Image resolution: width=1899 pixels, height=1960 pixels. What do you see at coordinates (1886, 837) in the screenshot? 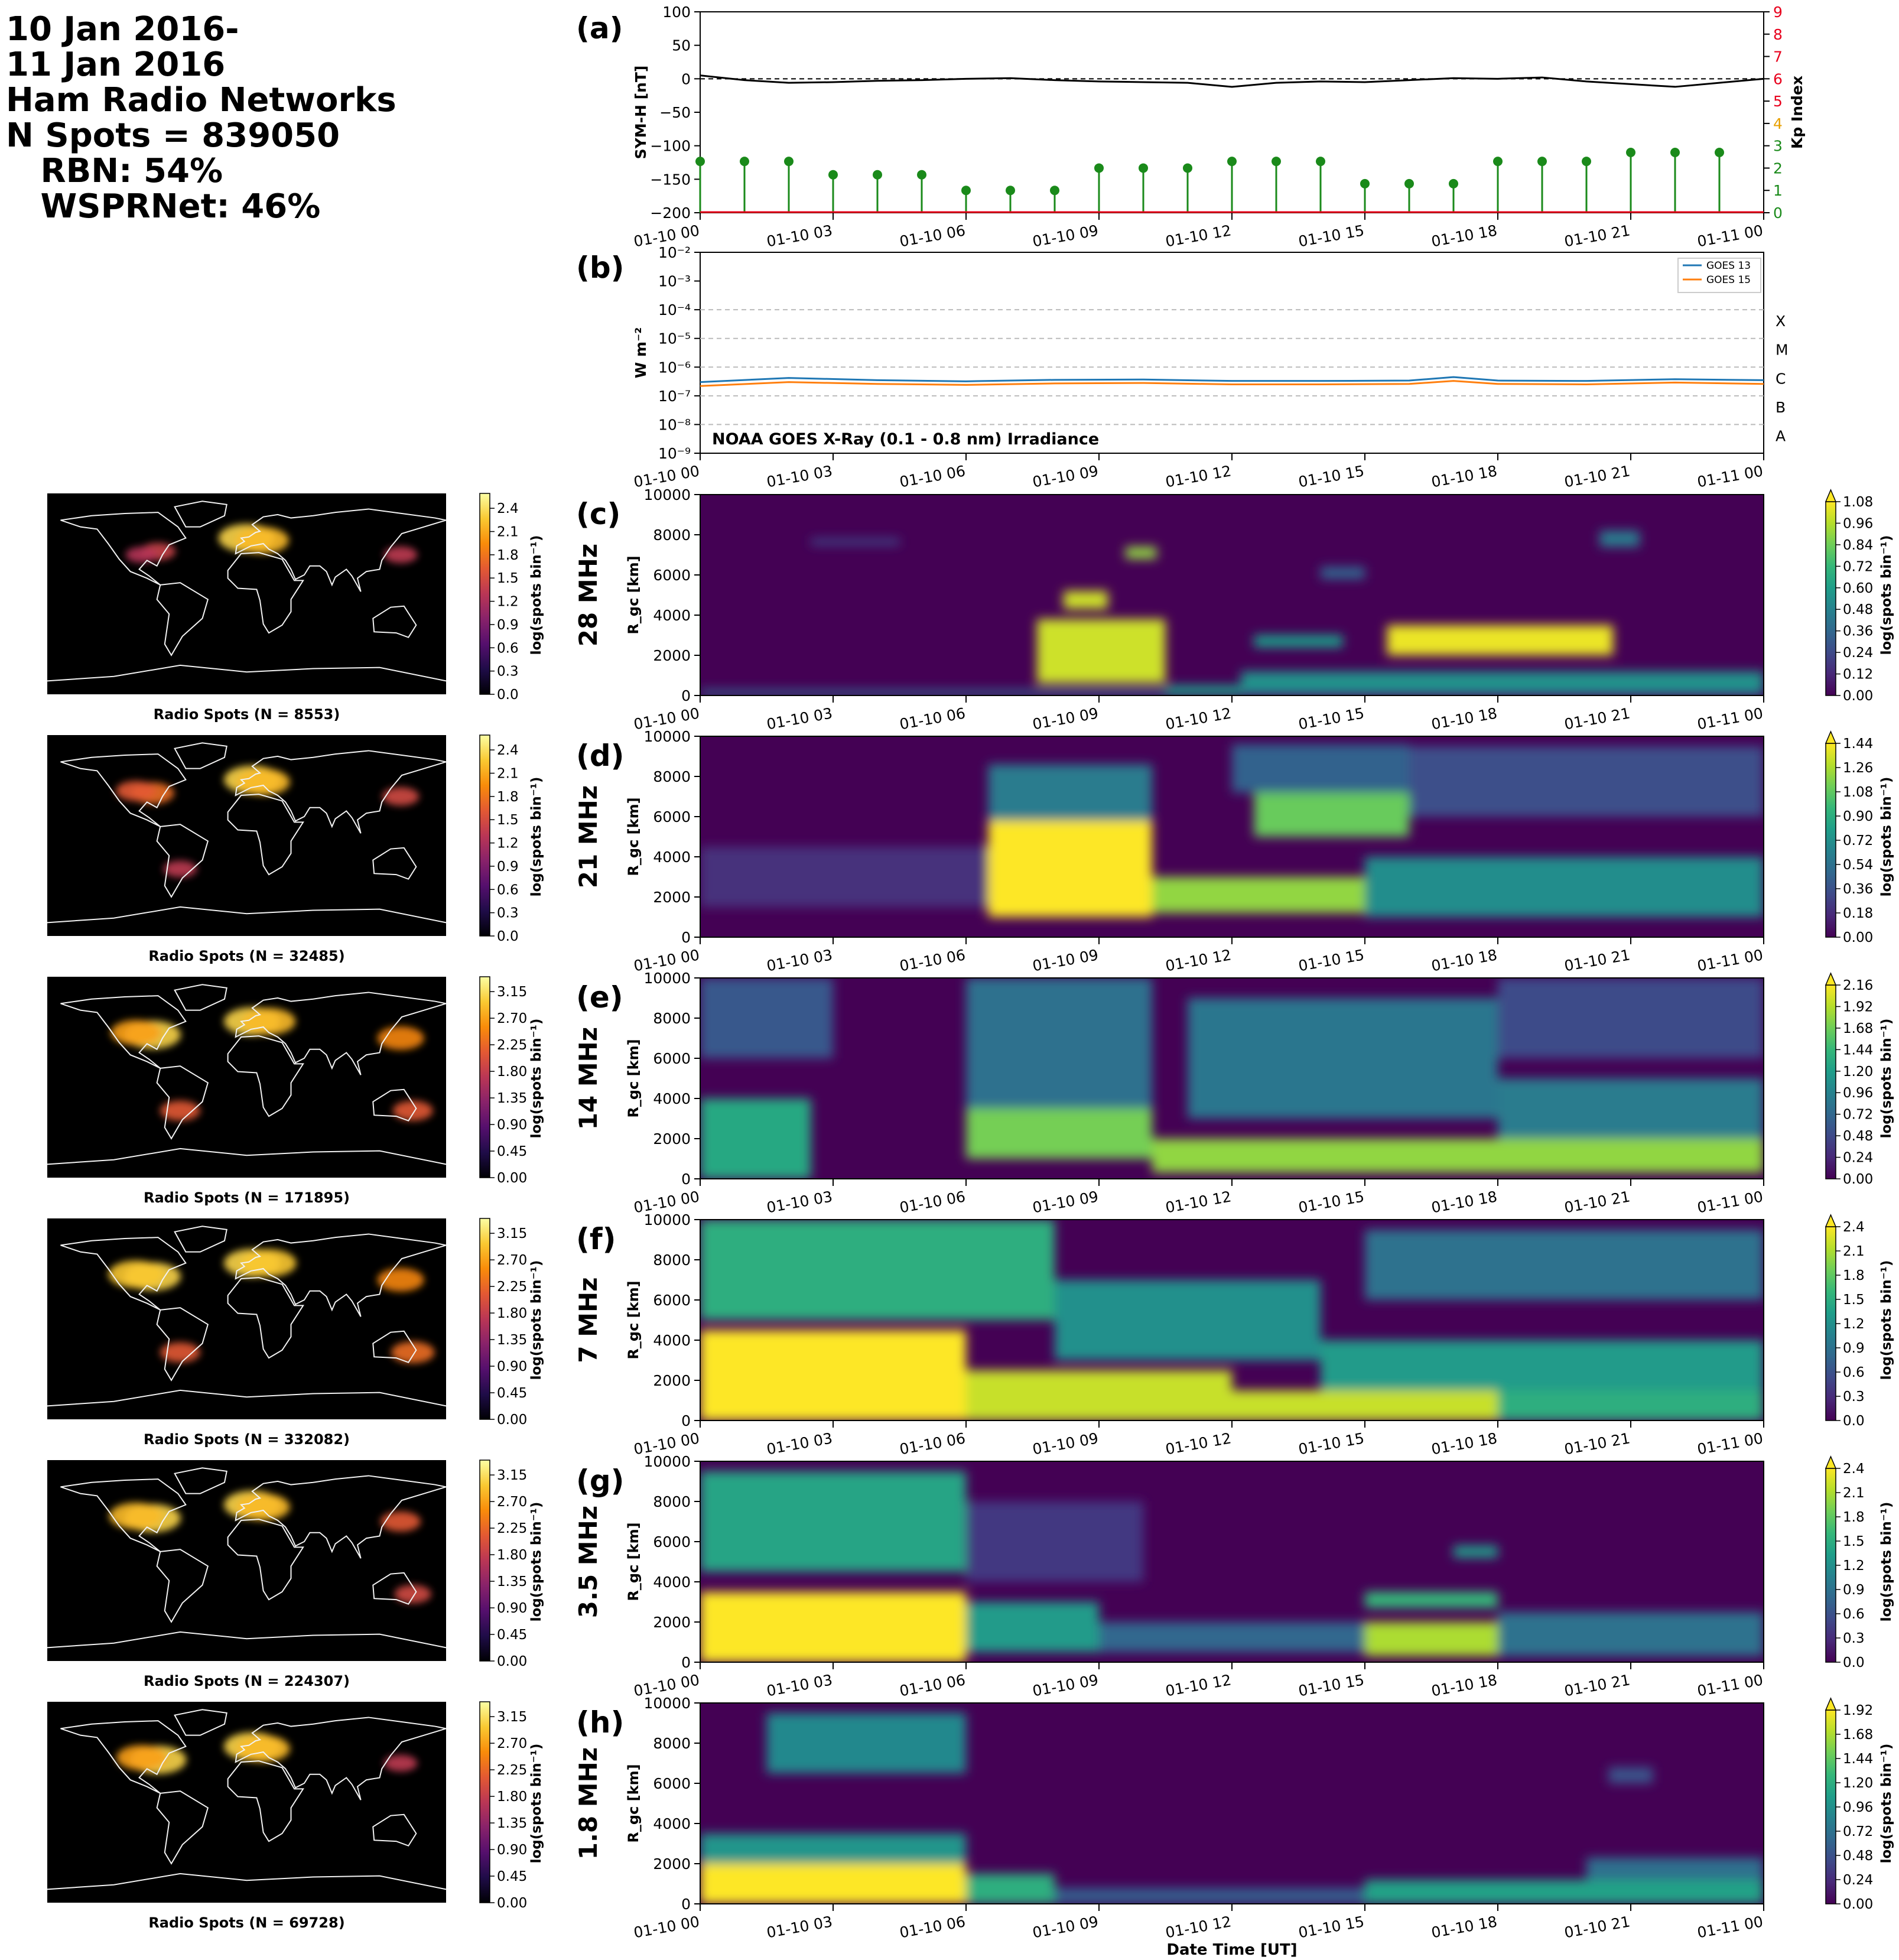
I see `colorbar-label-d: log(spots bin⁻¹)` at bounding box center [1886, 837].